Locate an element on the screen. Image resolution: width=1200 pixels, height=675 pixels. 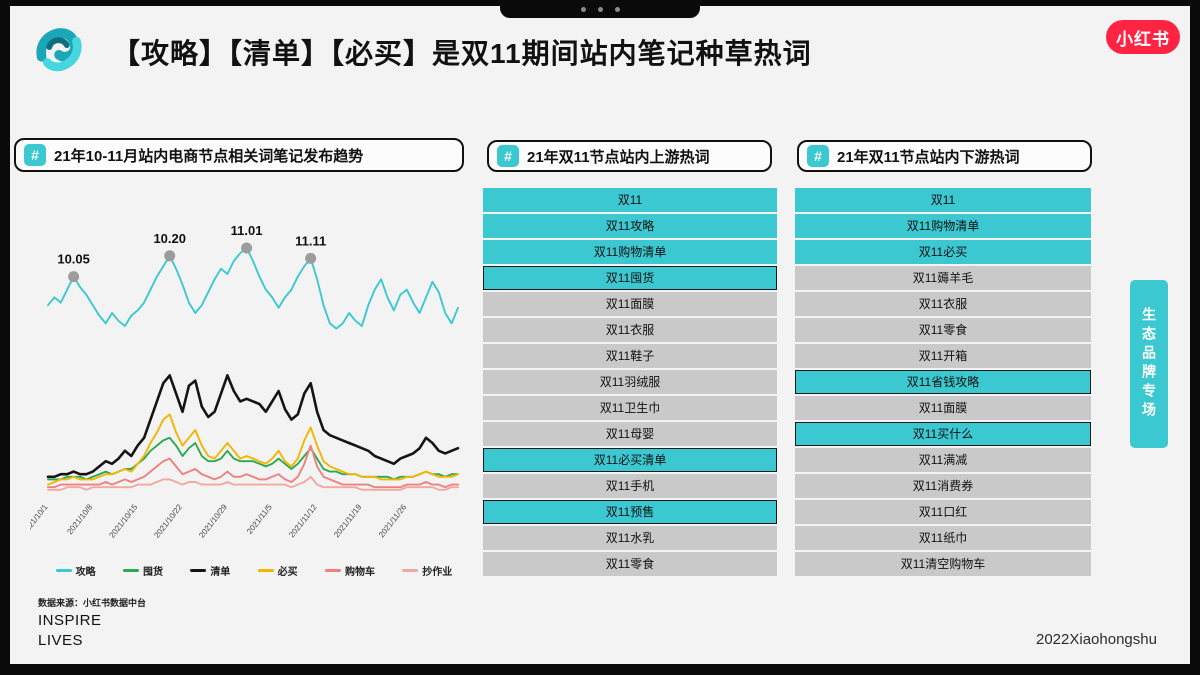
hot-word-row: 双11口红 is located at coordinates (943, 512).